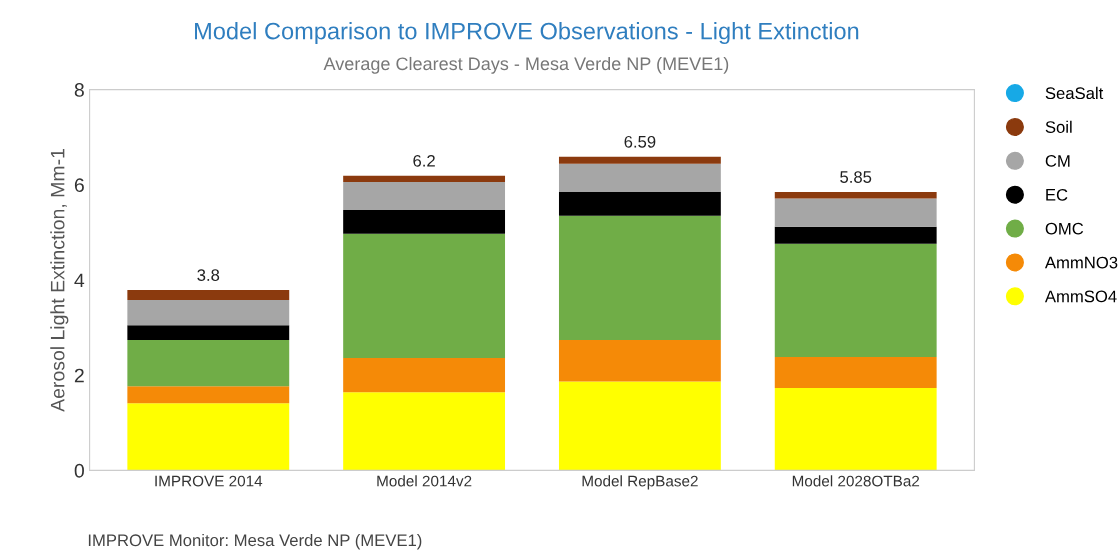 The width and height of the screenshot is (1120, 560). What do you see at coordinates (79, 375) in the screenshot?
I see `y-tick-label: 2` at bounding box center [79, 375].